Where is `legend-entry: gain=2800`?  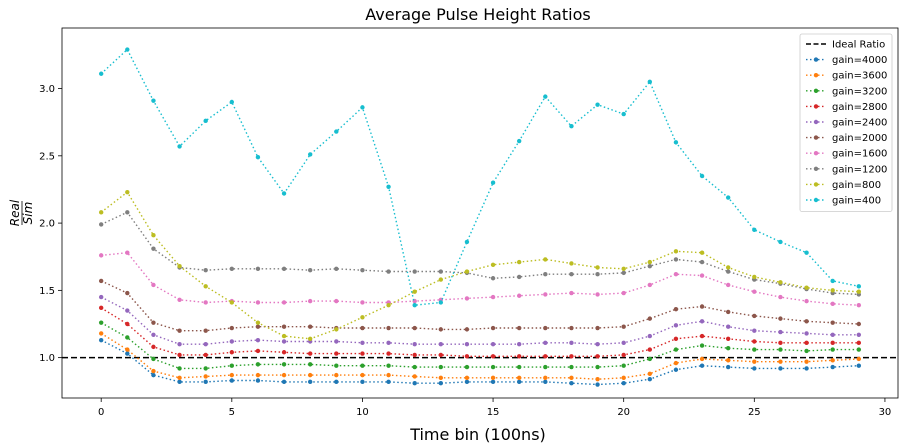
legend-entry: gain=2800 is located at coordinates (846, 107).